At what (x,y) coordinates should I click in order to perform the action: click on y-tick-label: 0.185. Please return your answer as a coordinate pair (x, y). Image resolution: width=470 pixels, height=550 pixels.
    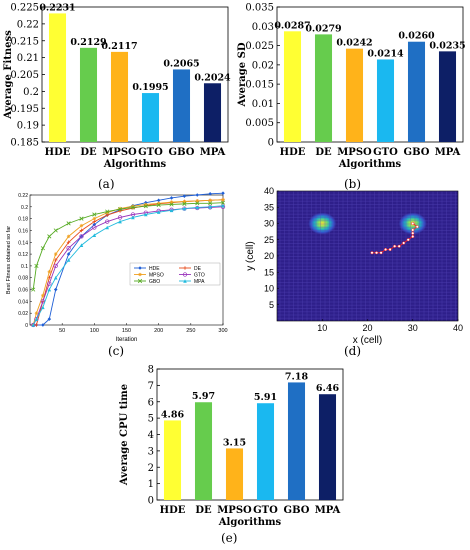
    Looking at the image, I should click on (24, 143).